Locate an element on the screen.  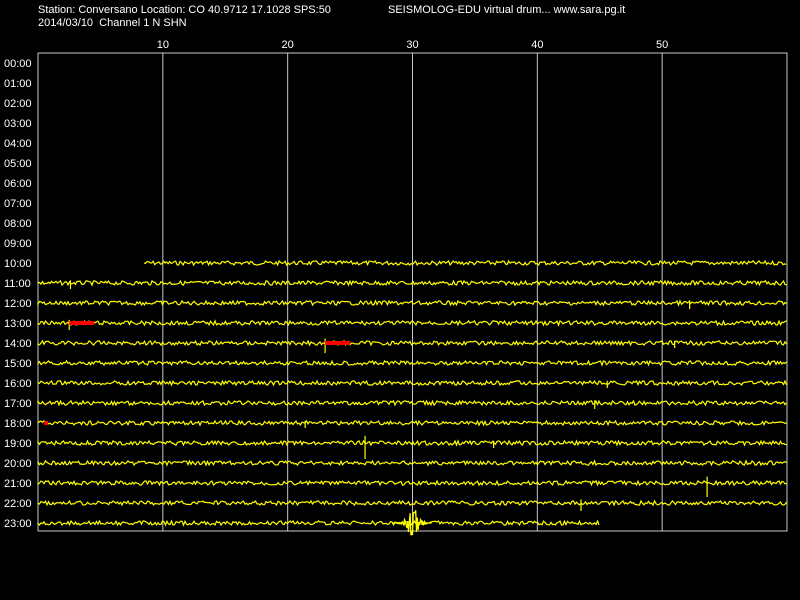
hour-label: 23:00 is located at coordinates (18, 524).